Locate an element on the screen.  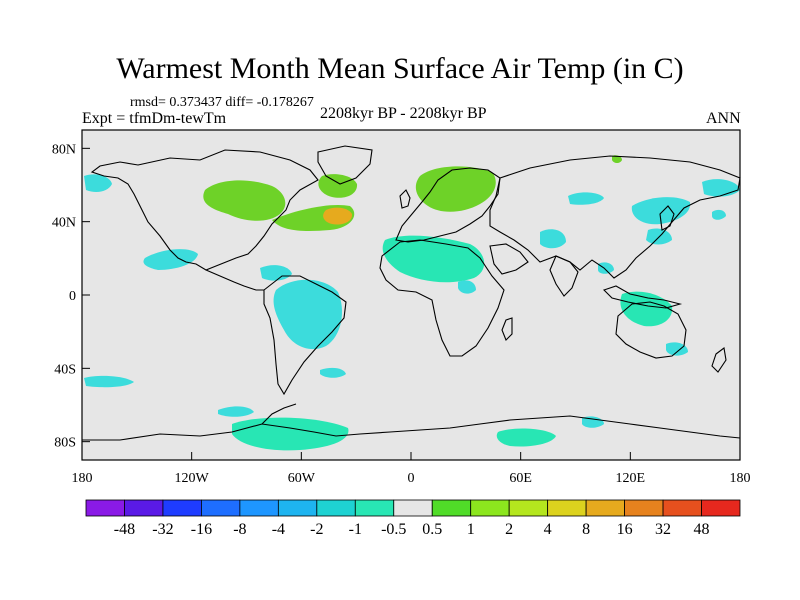
coastline-asia is located at coordinates (615, 217).